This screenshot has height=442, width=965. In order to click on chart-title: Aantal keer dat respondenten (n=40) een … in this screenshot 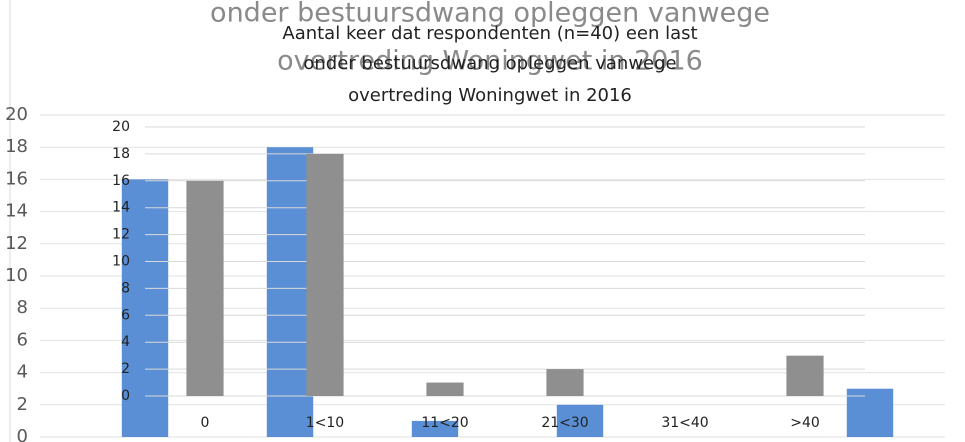, I will do `click(489, 33)`.